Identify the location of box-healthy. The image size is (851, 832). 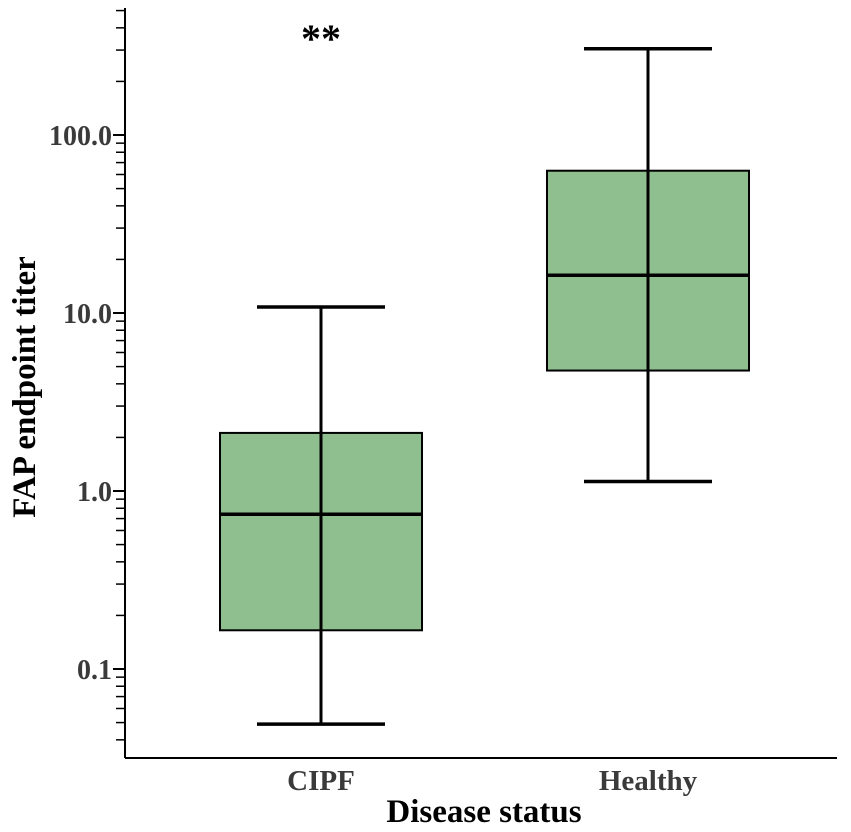
(648, 265).